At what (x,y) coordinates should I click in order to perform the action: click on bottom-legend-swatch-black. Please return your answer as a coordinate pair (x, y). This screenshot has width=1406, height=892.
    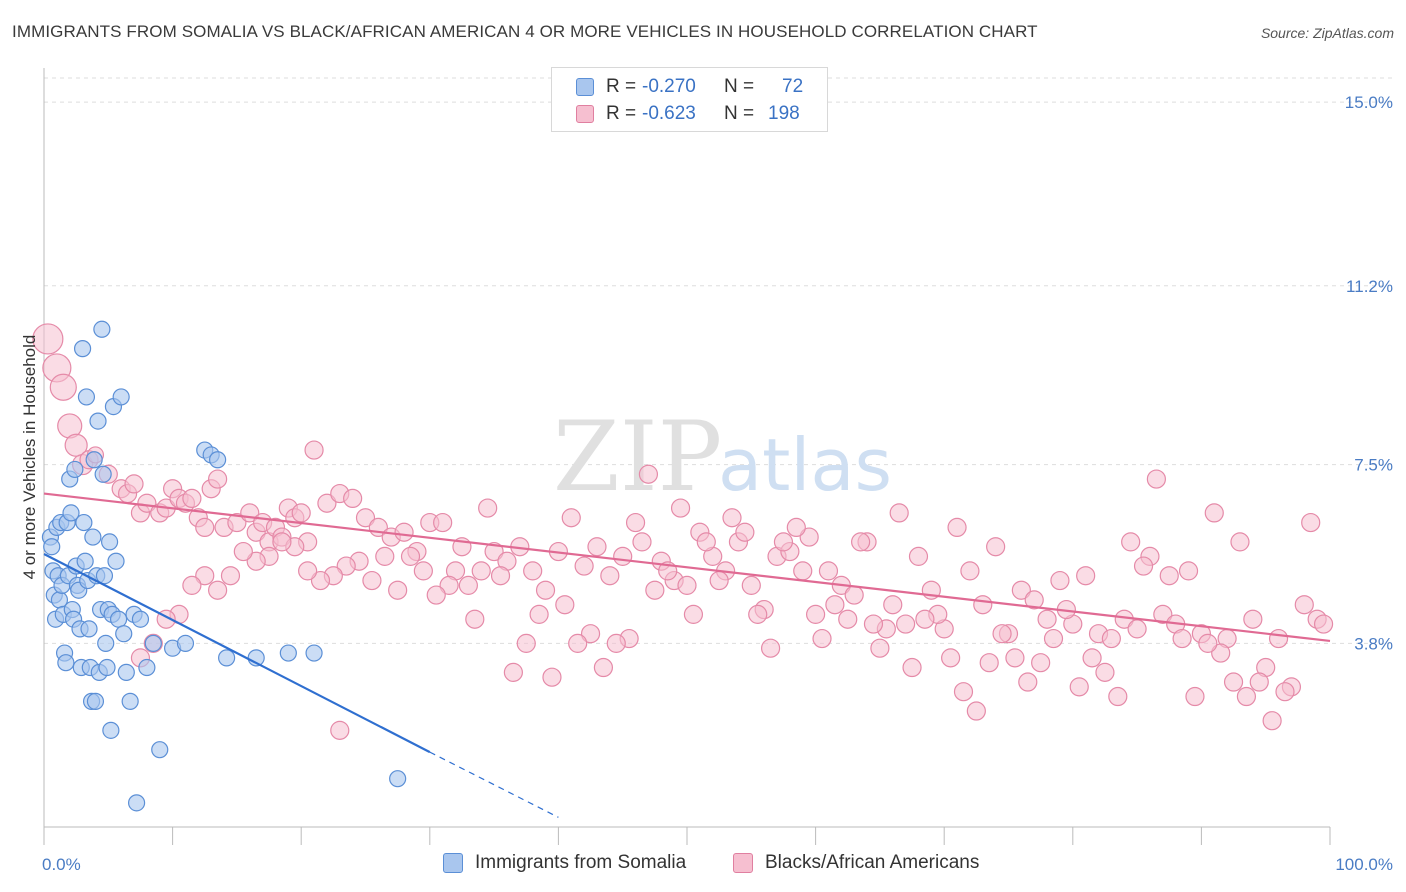
    Looking at the image, I should click on (743, 863).